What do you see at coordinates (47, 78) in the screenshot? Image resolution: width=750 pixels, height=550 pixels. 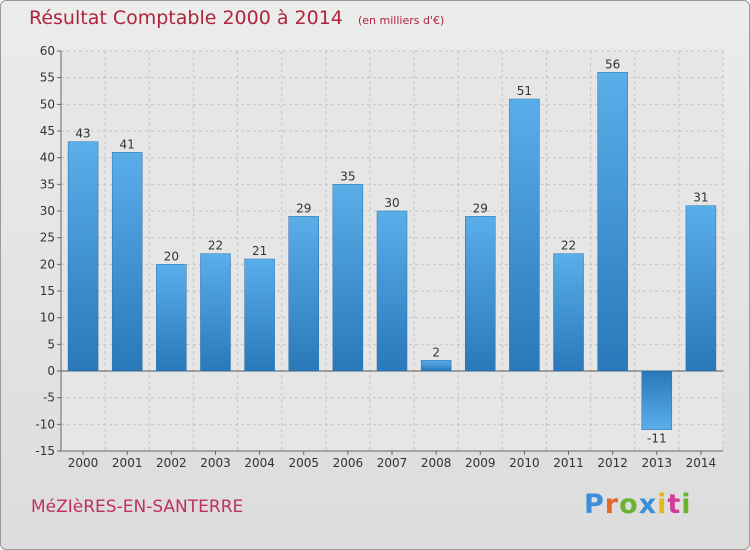 I see `y-tick-label: 55` at bounding box center [47, 78].